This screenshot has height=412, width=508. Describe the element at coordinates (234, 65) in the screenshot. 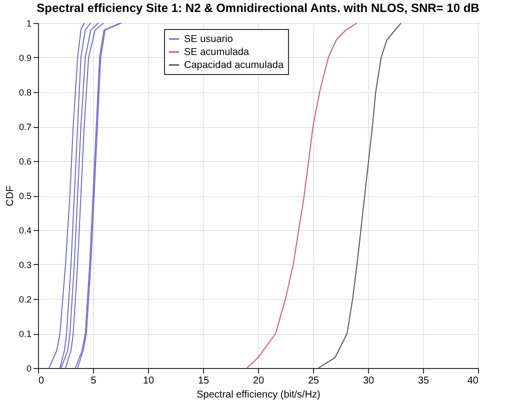

I see `legend-label: Capacidad acumulada` at that location.